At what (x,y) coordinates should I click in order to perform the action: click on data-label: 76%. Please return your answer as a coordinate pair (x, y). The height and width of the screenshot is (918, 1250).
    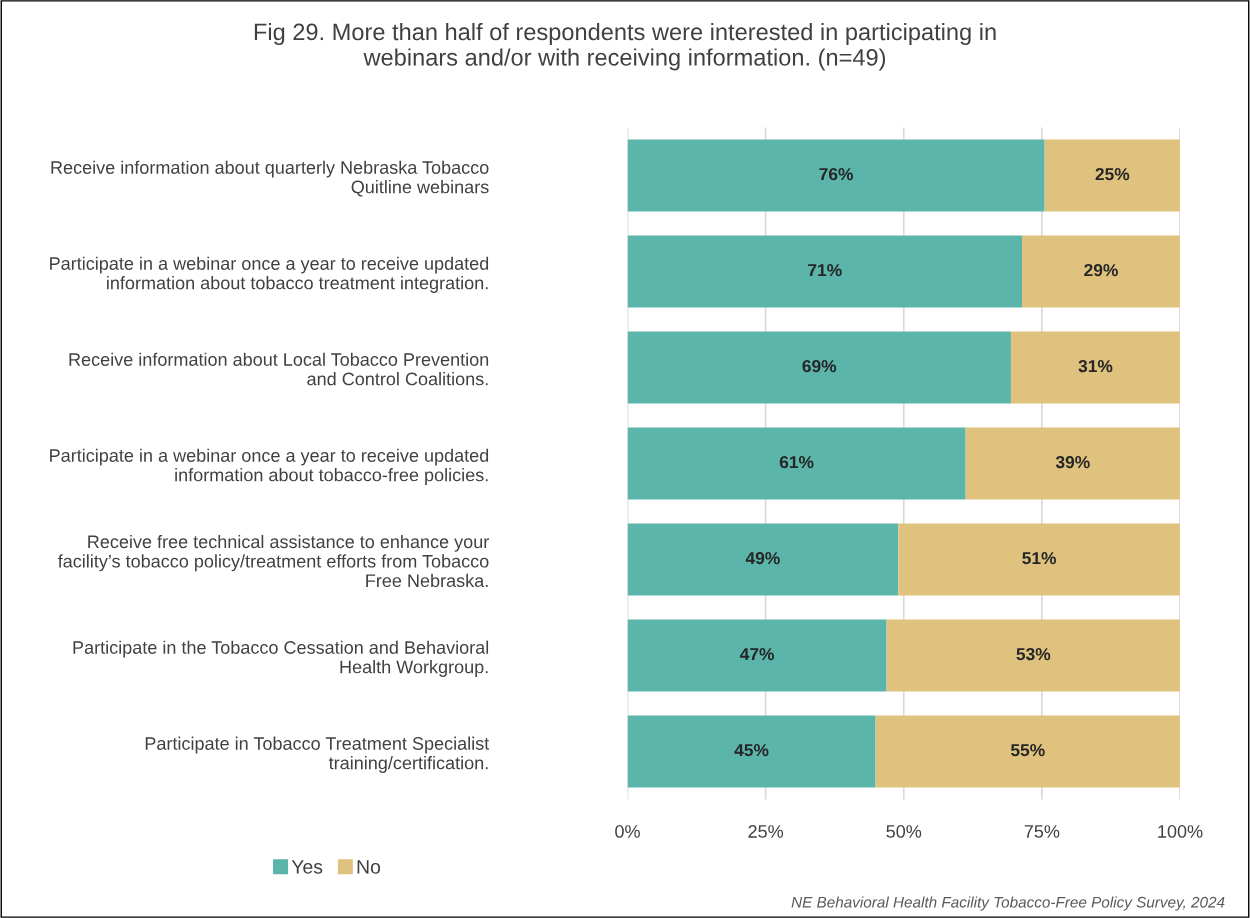
    Looking at the image, I should click on (836, 174).